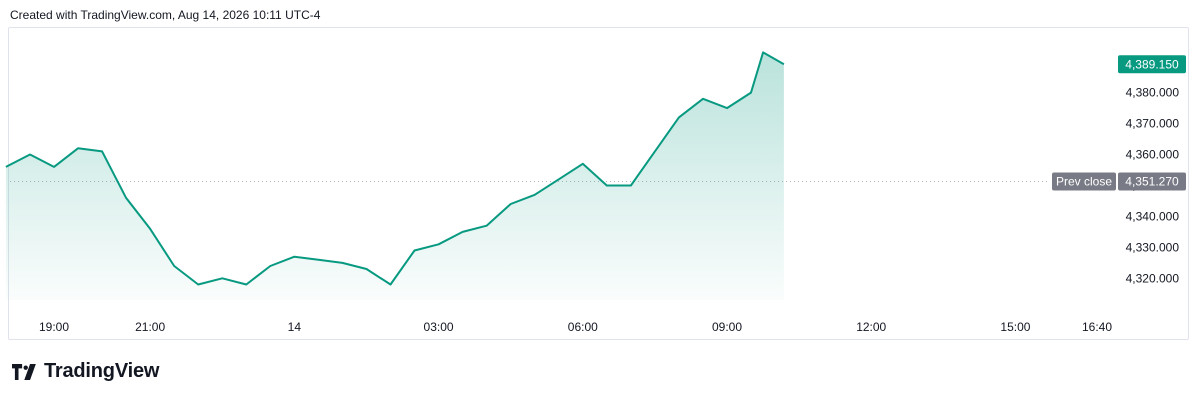 Image resolution: width=1200 pixels, height=401 pixels. What do you see at coordinates (54, 327) in the screenshot?
I see `x-tick-label: 19:00` at bounding box center [54, 327].